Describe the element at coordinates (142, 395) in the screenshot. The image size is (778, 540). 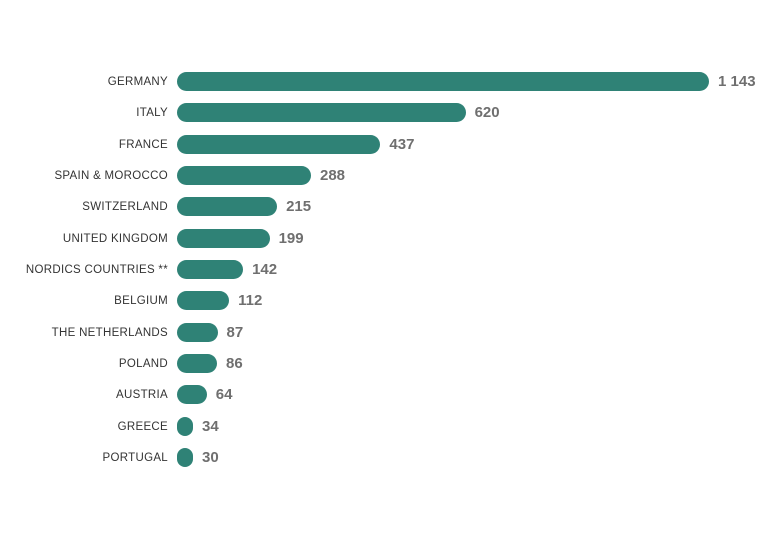
I see `category-label: AUSTRIA` at that location.